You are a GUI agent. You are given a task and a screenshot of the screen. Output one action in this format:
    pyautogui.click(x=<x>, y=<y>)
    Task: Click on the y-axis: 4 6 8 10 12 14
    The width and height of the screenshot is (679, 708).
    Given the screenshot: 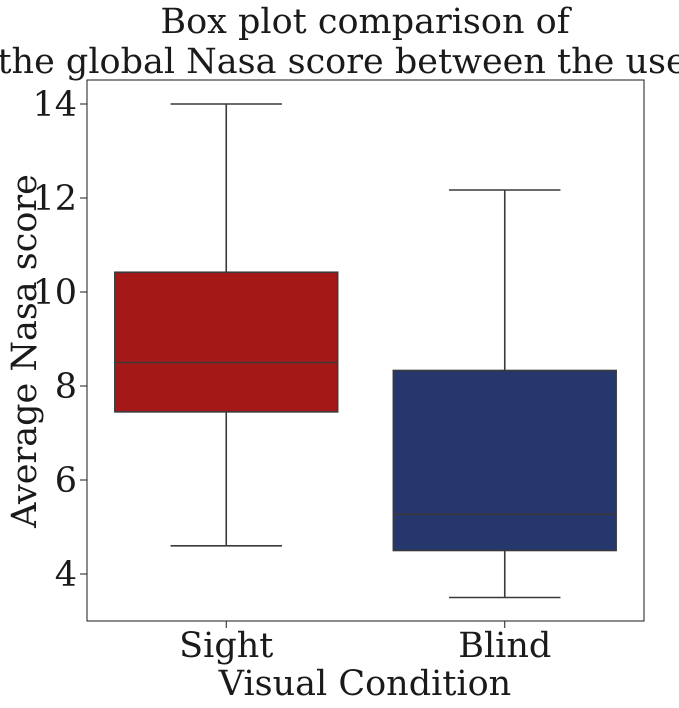 What is the action you would take?
    pyautogui.click(x=59, y=340)
    